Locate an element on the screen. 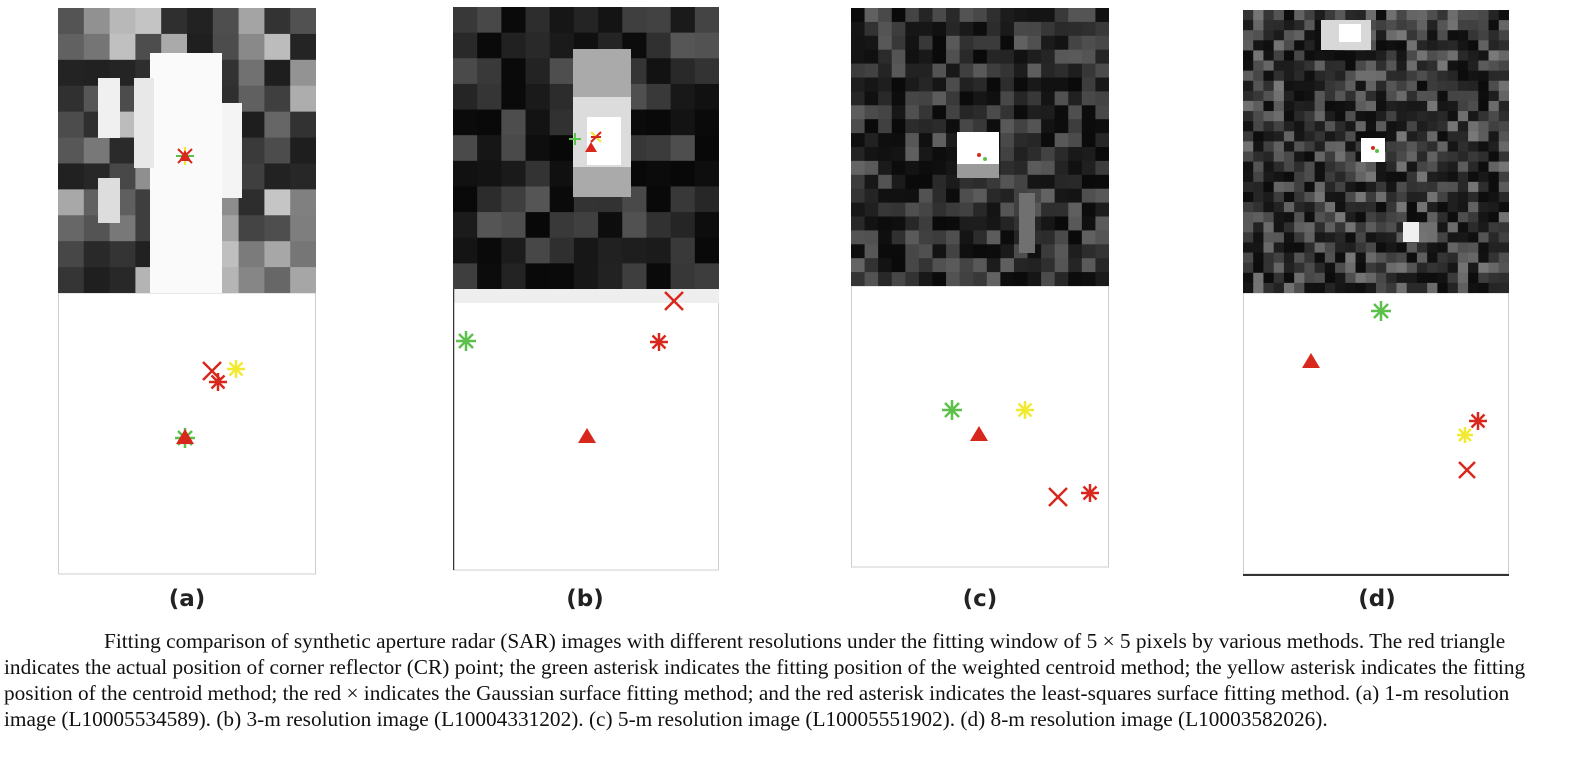 The width and height of the screenshot is (1574, 782). zoom-window-a is located at coordinates (187, 434).